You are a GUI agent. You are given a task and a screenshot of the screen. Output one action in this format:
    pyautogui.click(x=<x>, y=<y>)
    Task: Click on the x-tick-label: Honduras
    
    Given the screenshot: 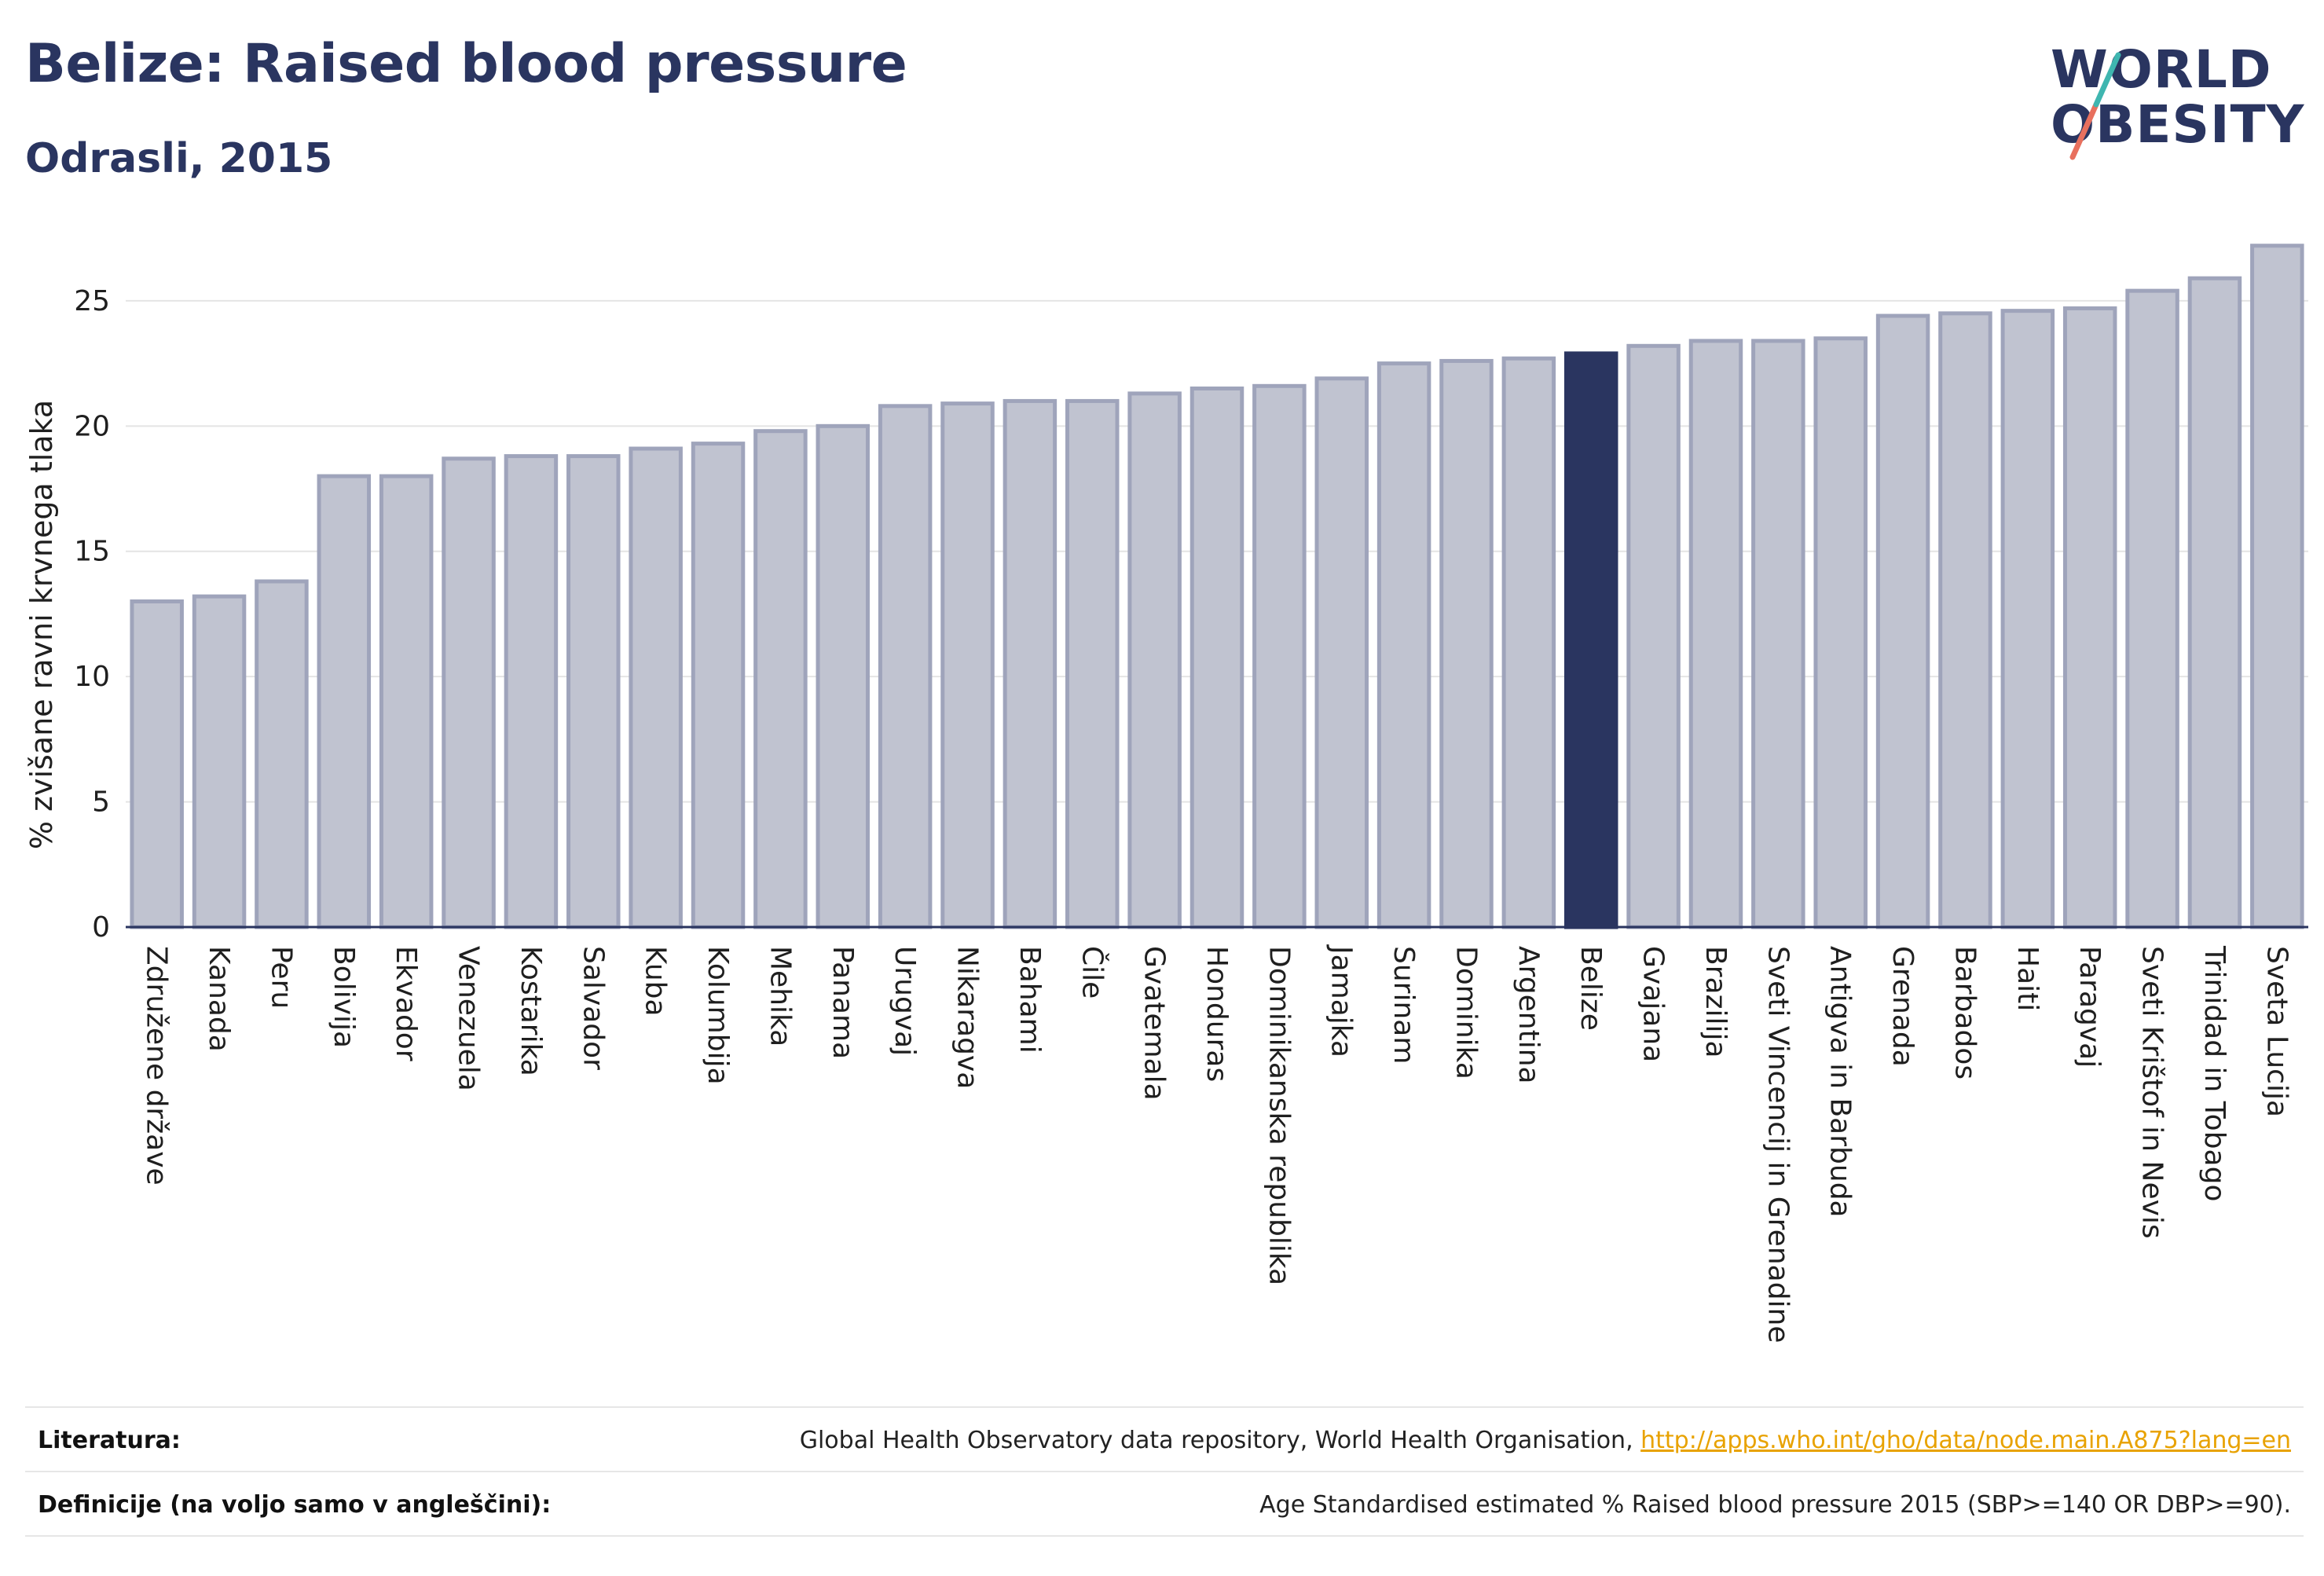 What is the action you would take?
    pyautogui.click(x=1216, y=1014)
    